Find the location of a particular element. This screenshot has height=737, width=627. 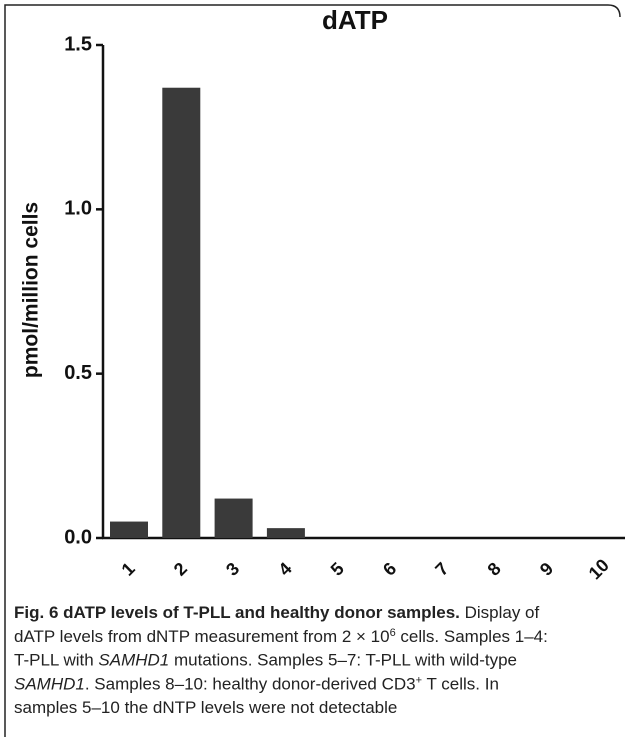

y-tick-label: 1.0 is located at coordinates (78, 209).